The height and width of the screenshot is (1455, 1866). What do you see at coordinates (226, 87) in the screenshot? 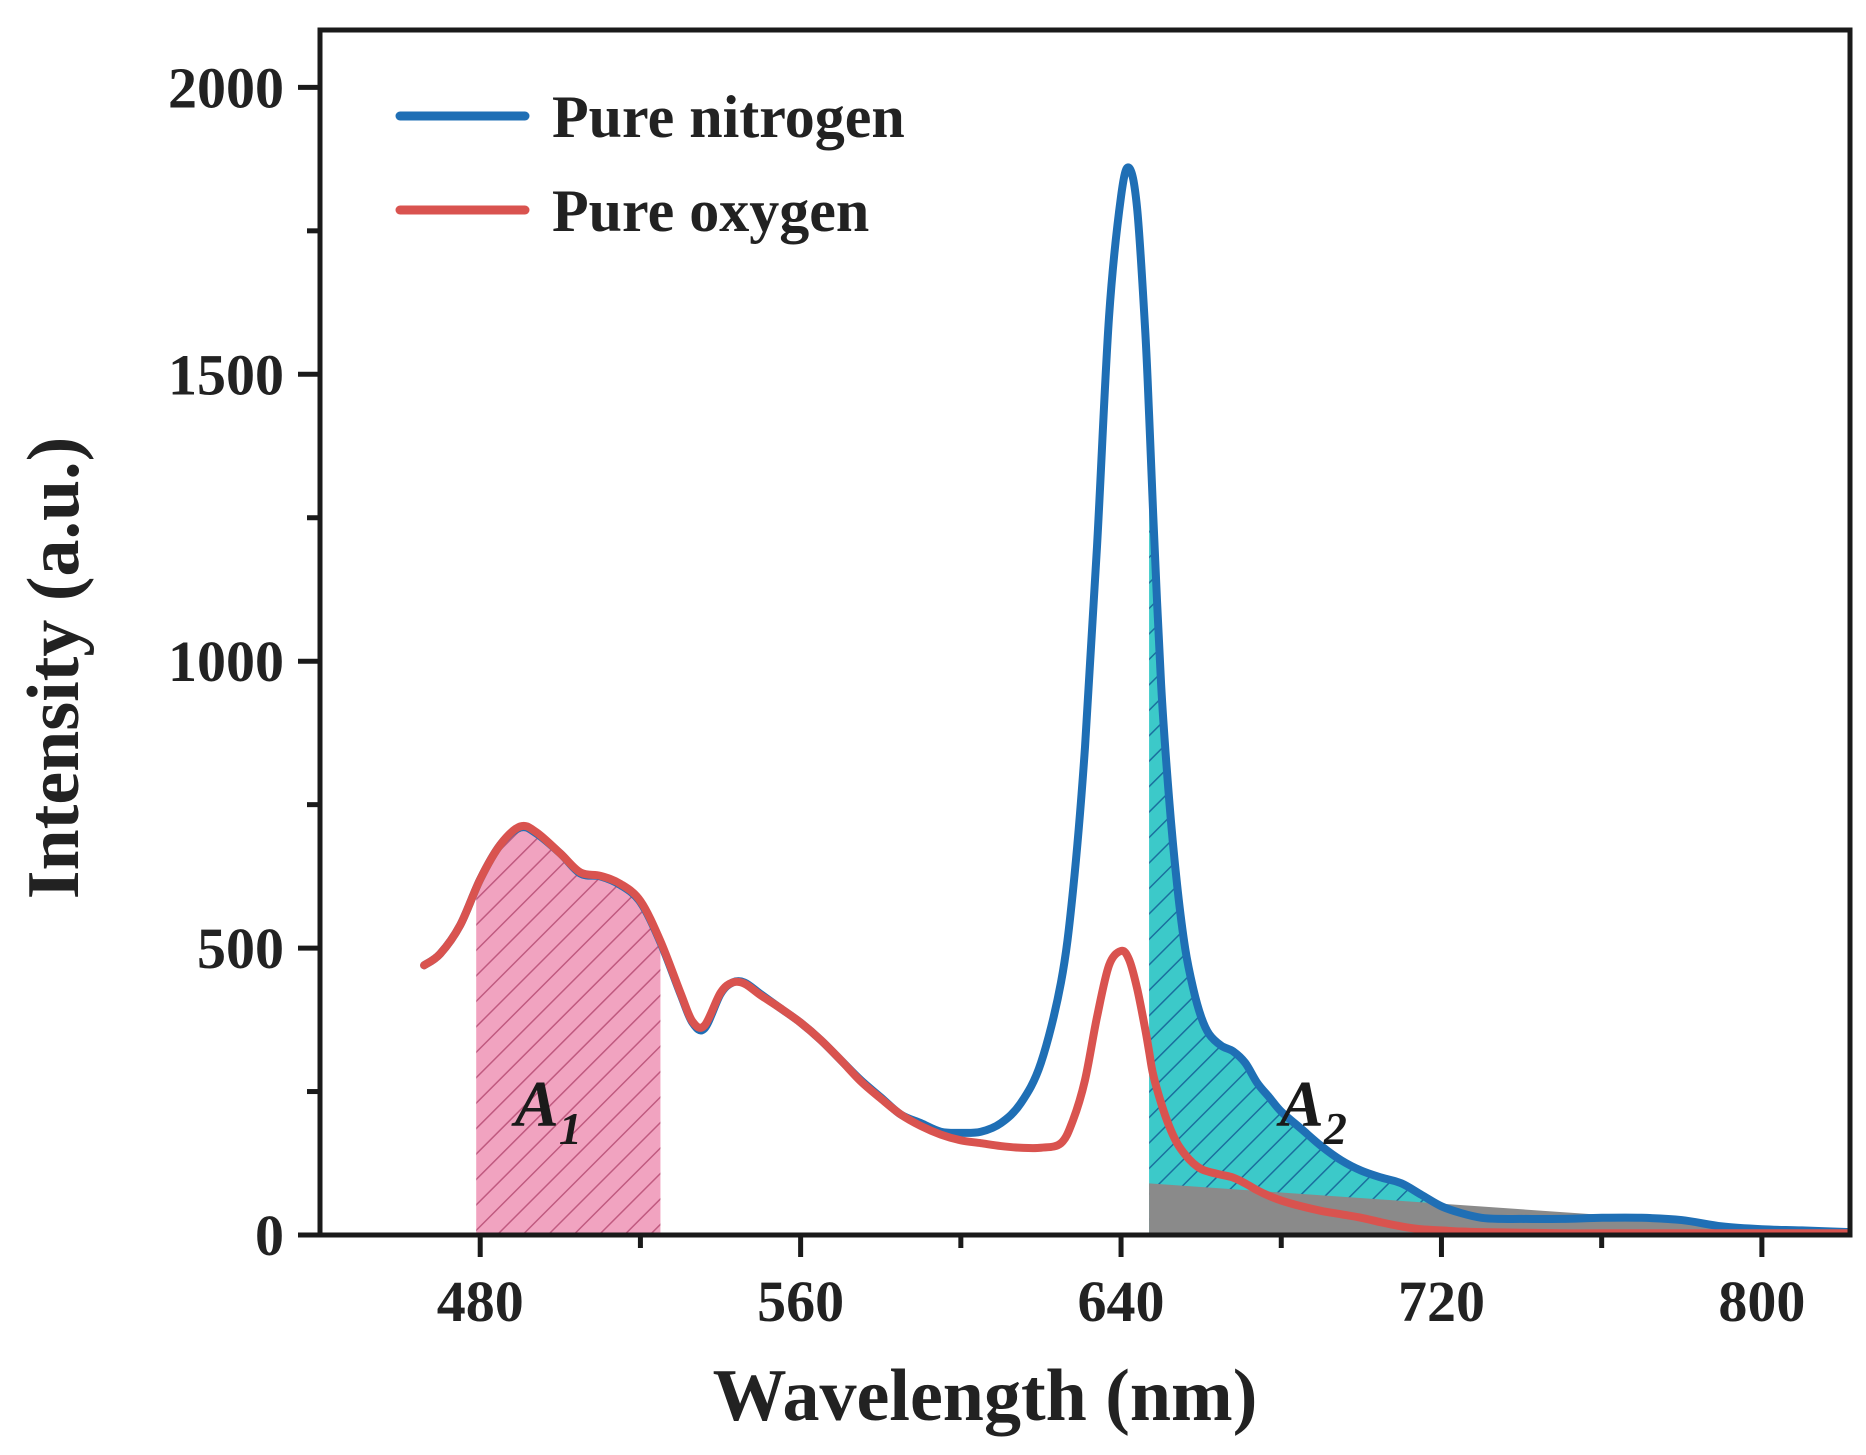
I see `y-tick-label-2000: 2000` at bounding box center [226, 87].